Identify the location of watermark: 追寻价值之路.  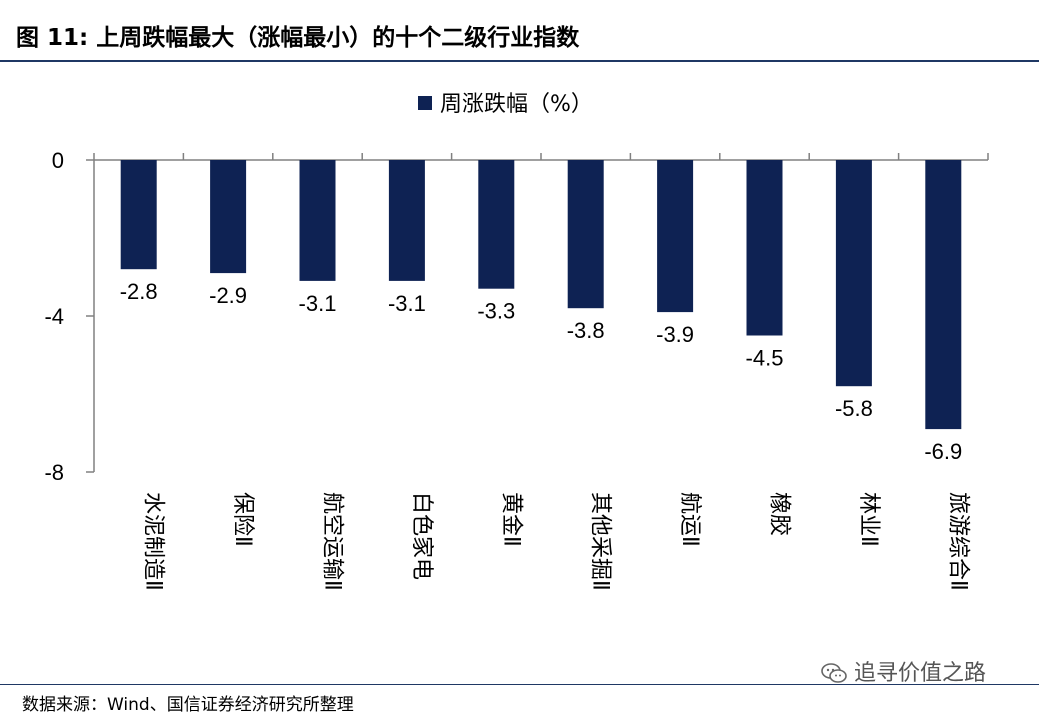
(903, 671).